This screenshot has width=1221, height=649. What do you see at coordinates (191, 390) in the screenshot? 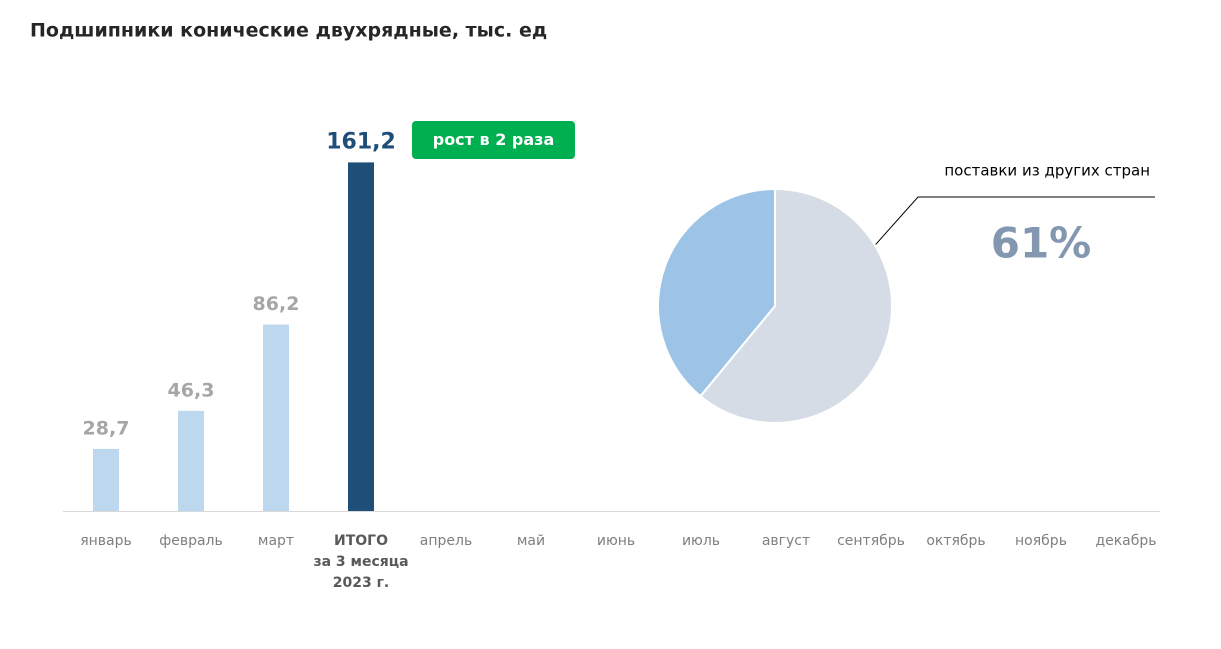
I see `value-label: 46,3` at bounding box center [191, 390].